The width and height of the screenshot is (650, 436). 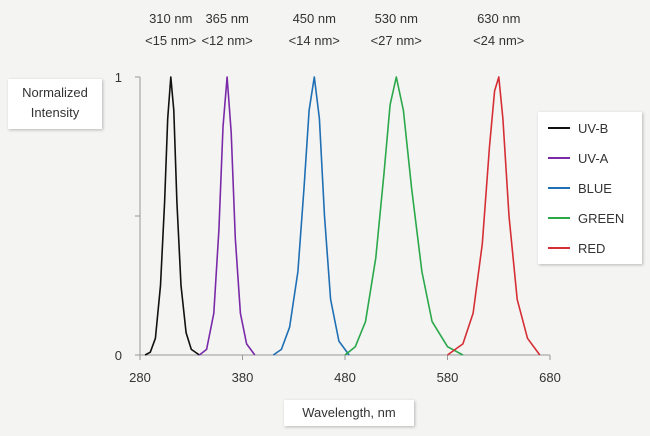 I want to click on legend-item-green: GREEN, so click(x=586, y=218).